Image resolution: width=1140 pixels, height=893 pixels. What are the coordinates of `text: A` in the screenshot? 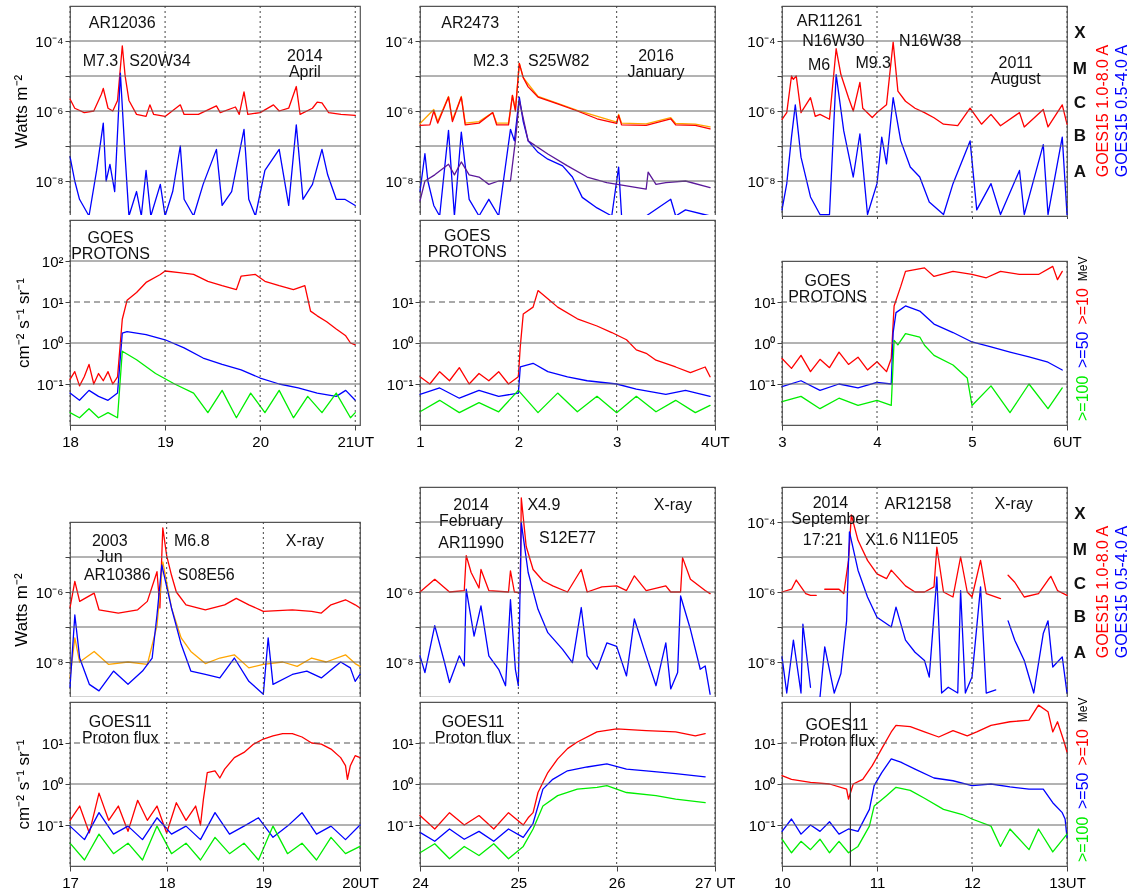 It's located at (1079, 171).